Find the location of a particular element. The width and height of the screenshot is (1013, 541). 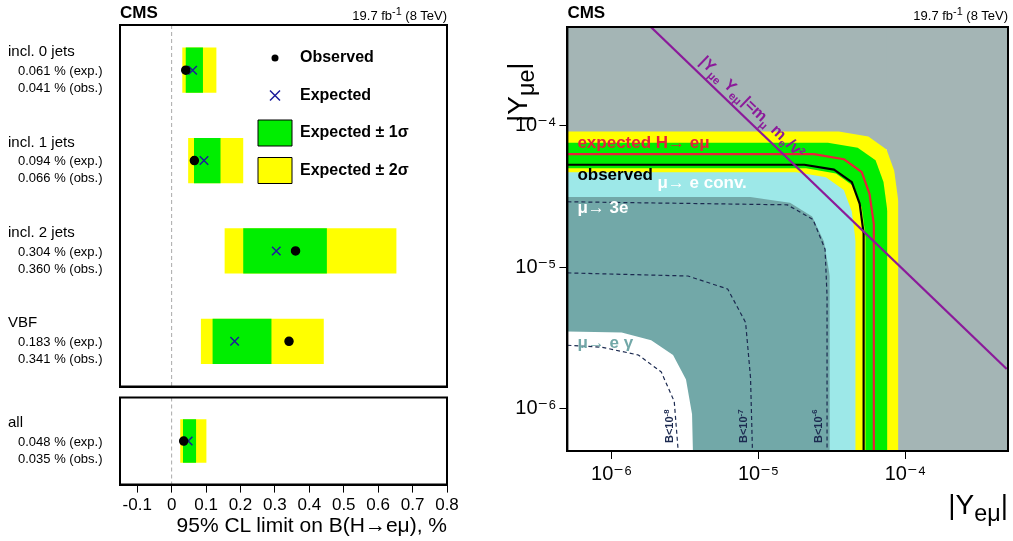

legend-label: Expected is located at coordinates (336, 94).